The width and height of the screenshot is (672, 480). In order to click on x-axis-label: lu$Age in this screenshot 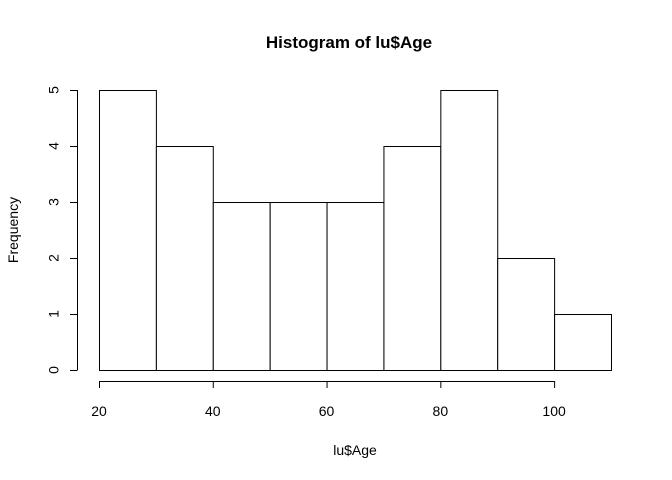, I will do `click(355, 450)`.